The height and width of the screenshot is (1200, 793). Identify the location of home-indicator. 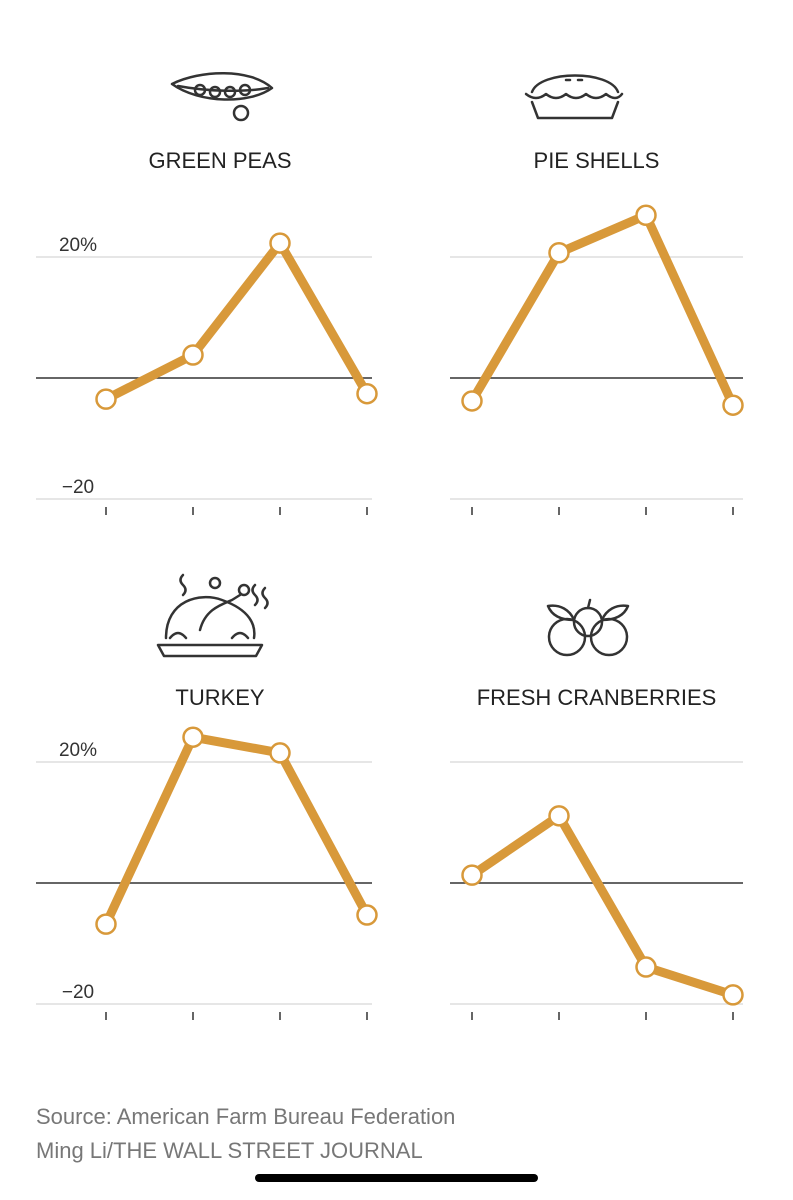
(396, 1178).